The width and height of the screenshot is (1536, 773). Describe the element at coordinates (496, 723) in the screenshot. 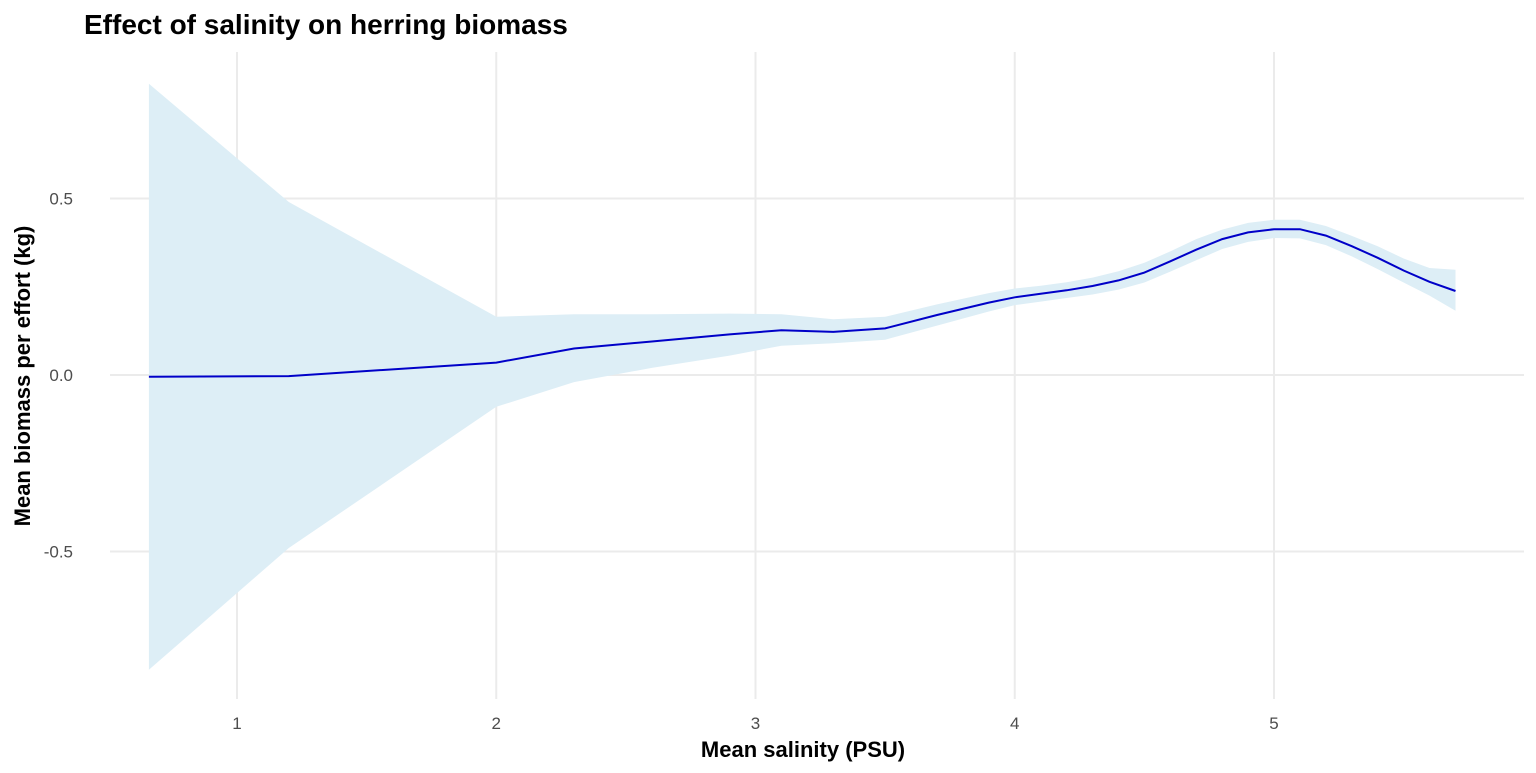

I see `x-tick-label: 2` at that location.